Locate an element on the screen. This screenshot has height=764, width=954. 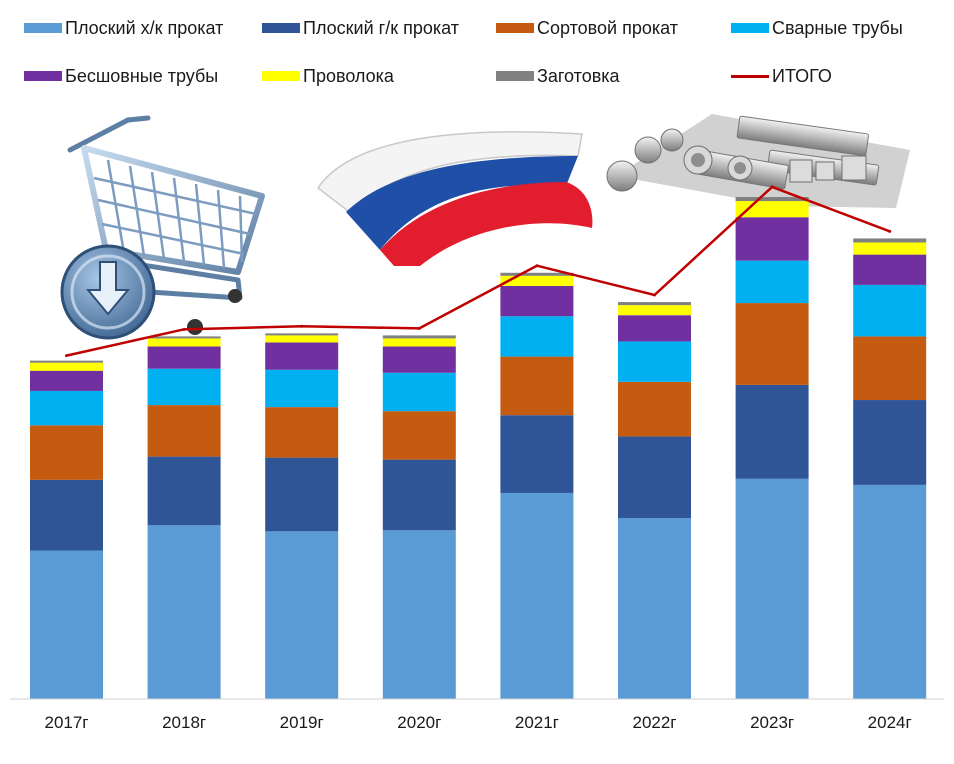
x-tick-label: 2017г is located at coordinates (66, 722).